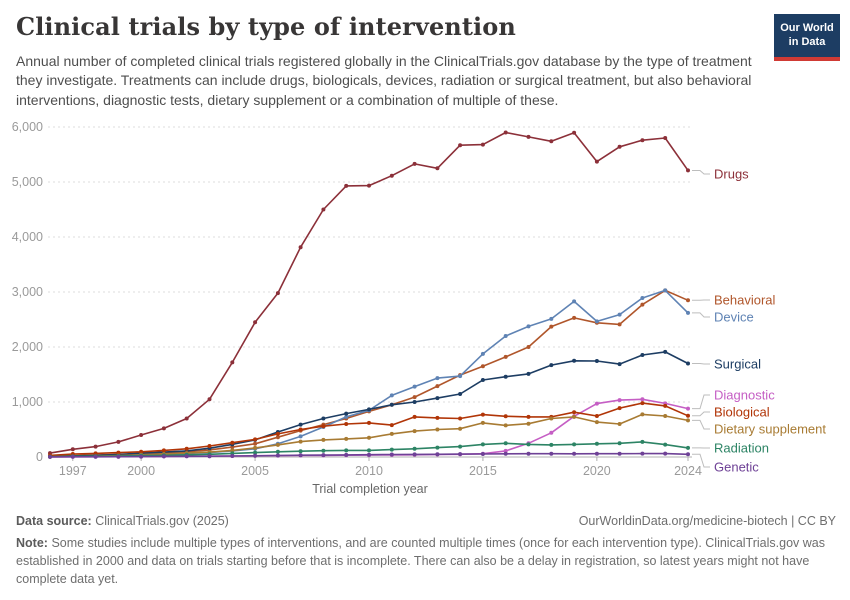 The image size is (850, 600). I want to click on footer-note-label: Note:, so click(32, 543).